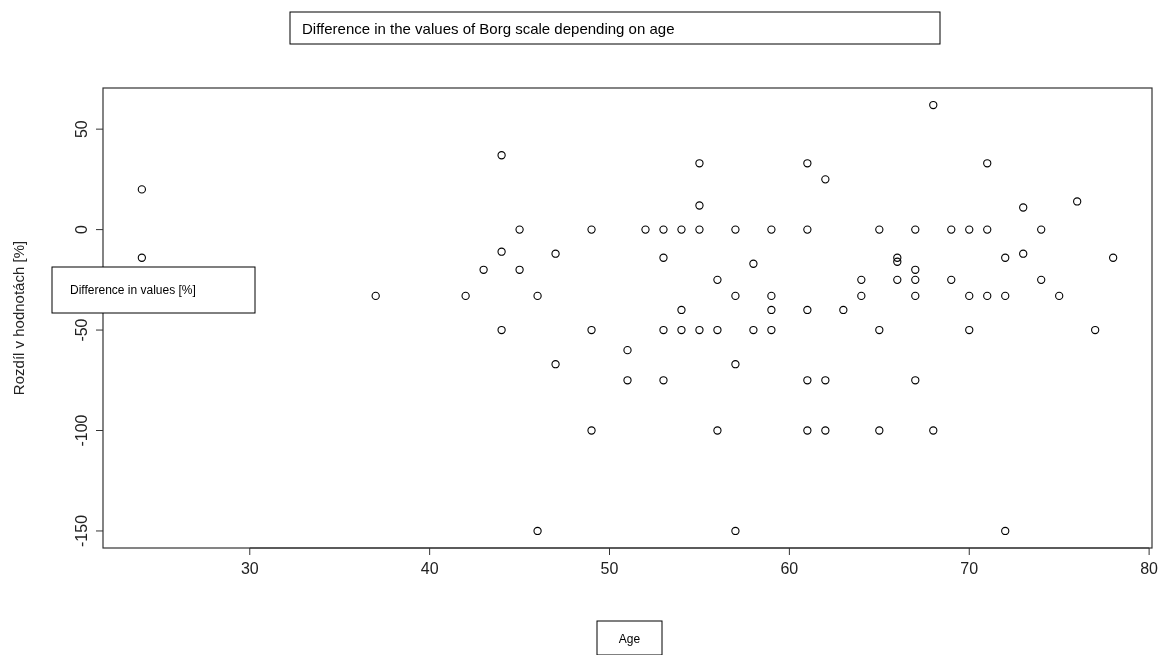  Describe the element at coordinates (18, 318) in the screenshot. I see `y-axis-title: Rozdíl v hodnotách [%]` at that location.